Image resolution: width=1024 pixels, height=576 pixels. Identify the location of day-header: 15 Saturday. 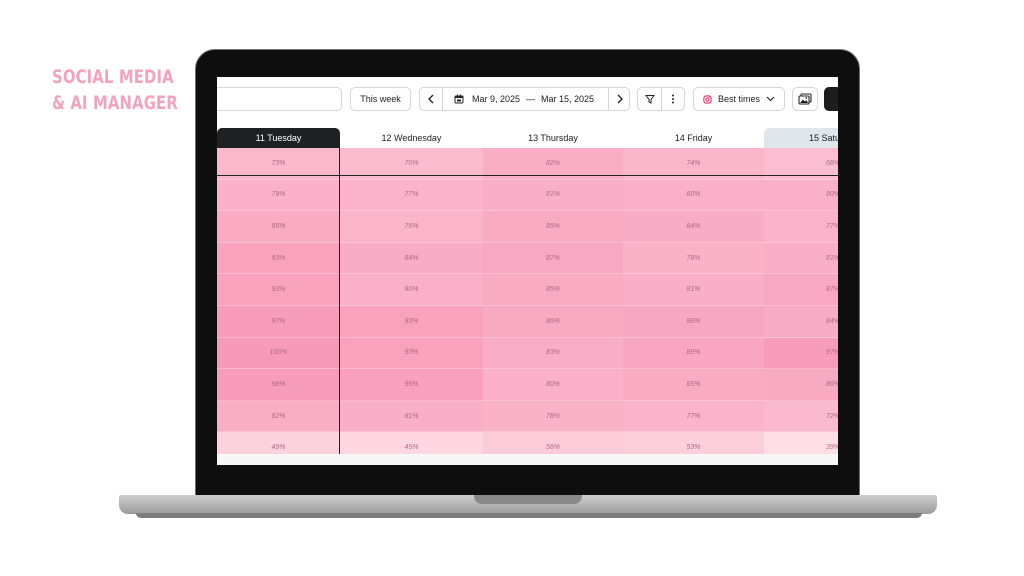
(801, 138).